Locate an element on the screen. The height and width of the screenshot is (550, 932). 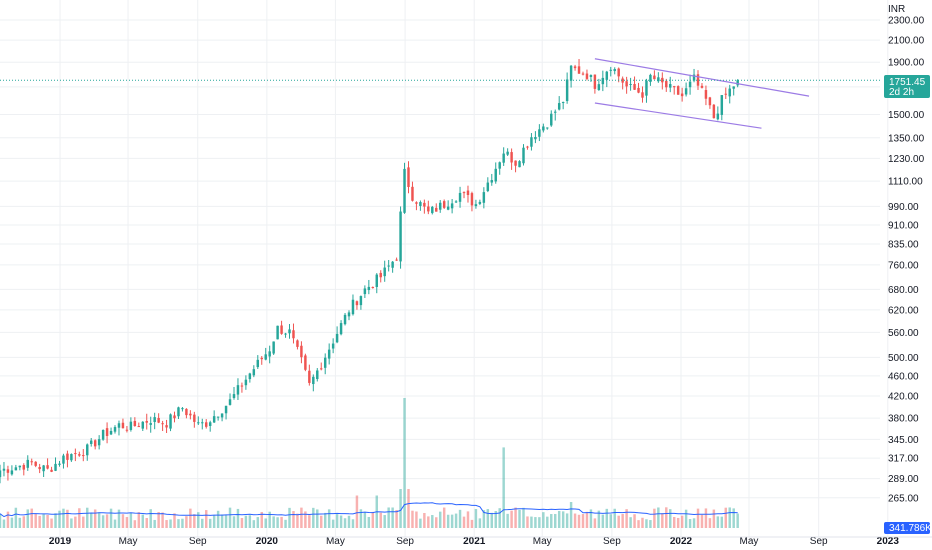
y-tick-label: 345.00 is located at coordinates (903, 440).